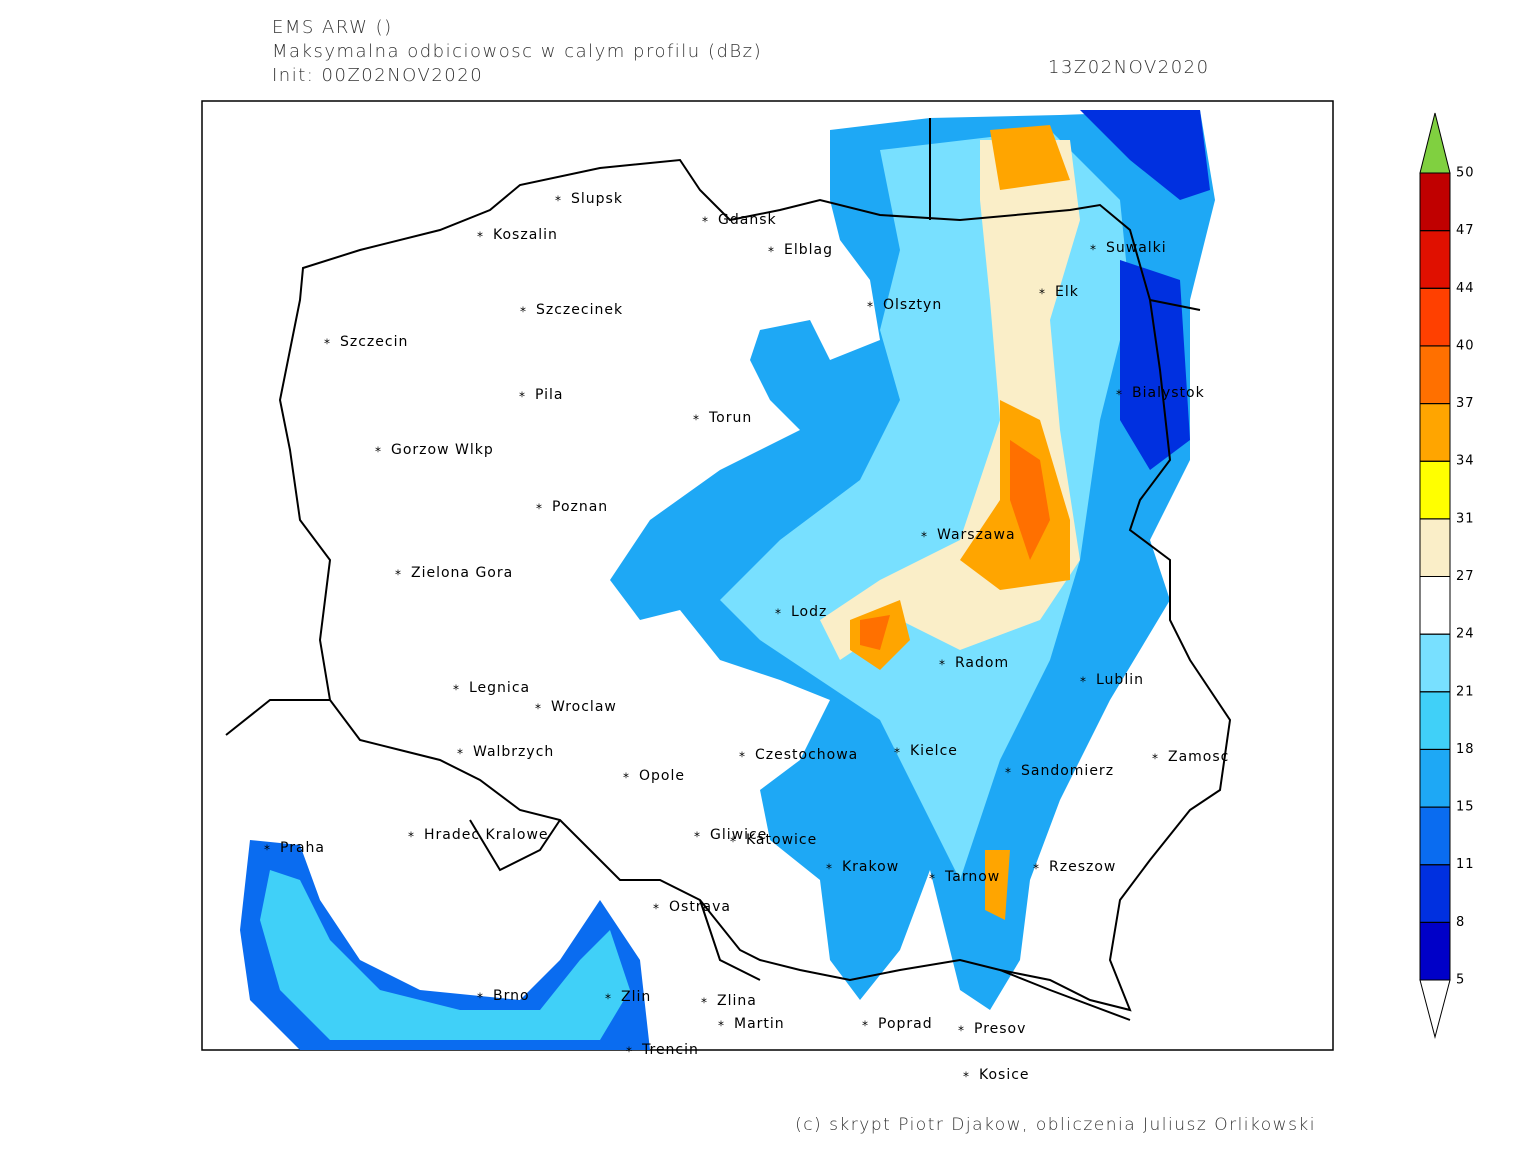  Describe the element at coordinates (747, 220) in the screenshot. I see `city-label: Gdansk` at that location.